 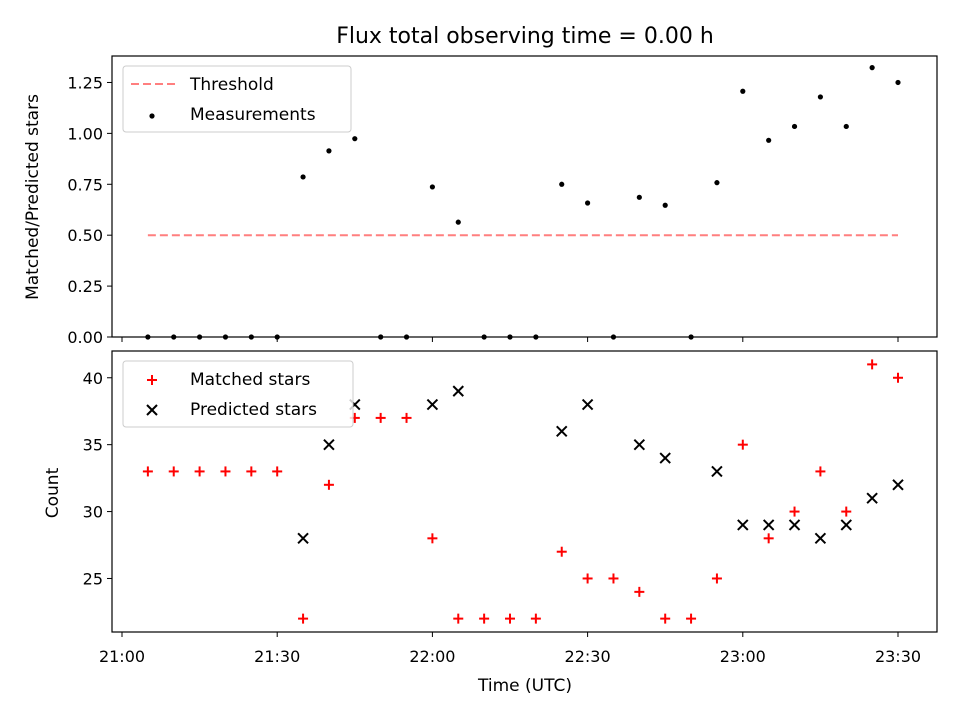 I want to click on top-y-tick-label: 0.75, so click(x=85, y=184).